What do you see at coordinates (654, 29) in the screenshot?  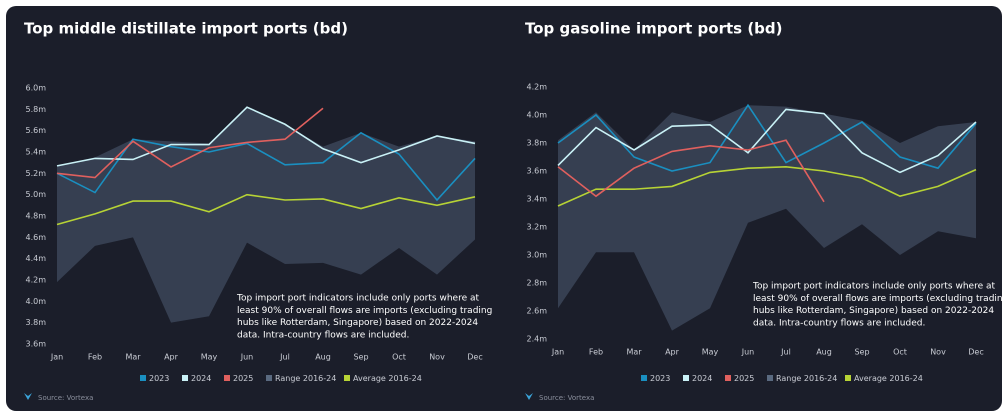 I see `chart-title: Top gasoline import ports (bd)` at bounding box center [654, 29].